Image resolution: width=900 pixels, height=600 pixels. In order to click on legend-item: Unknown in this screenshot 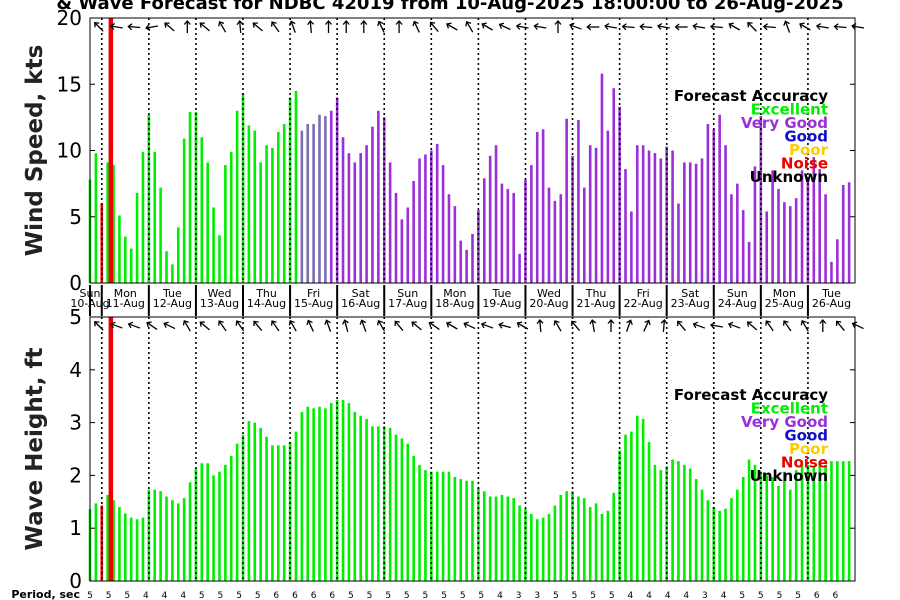, I will do `click(789, 476)`.